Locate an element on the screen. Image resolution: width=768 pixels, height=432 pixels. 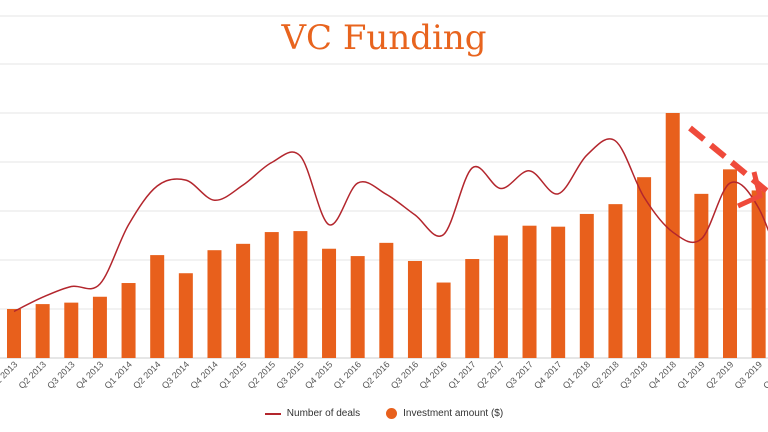
x-tick-label: Q3 2016 is located at coordinates (404, 374).